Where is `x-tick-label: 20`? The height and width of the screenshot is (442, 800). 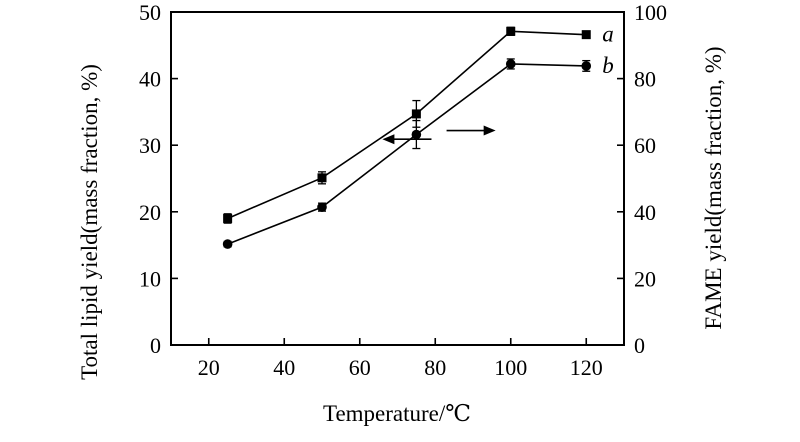 x-tick-label: 20 is located at coordinates (209, 367).